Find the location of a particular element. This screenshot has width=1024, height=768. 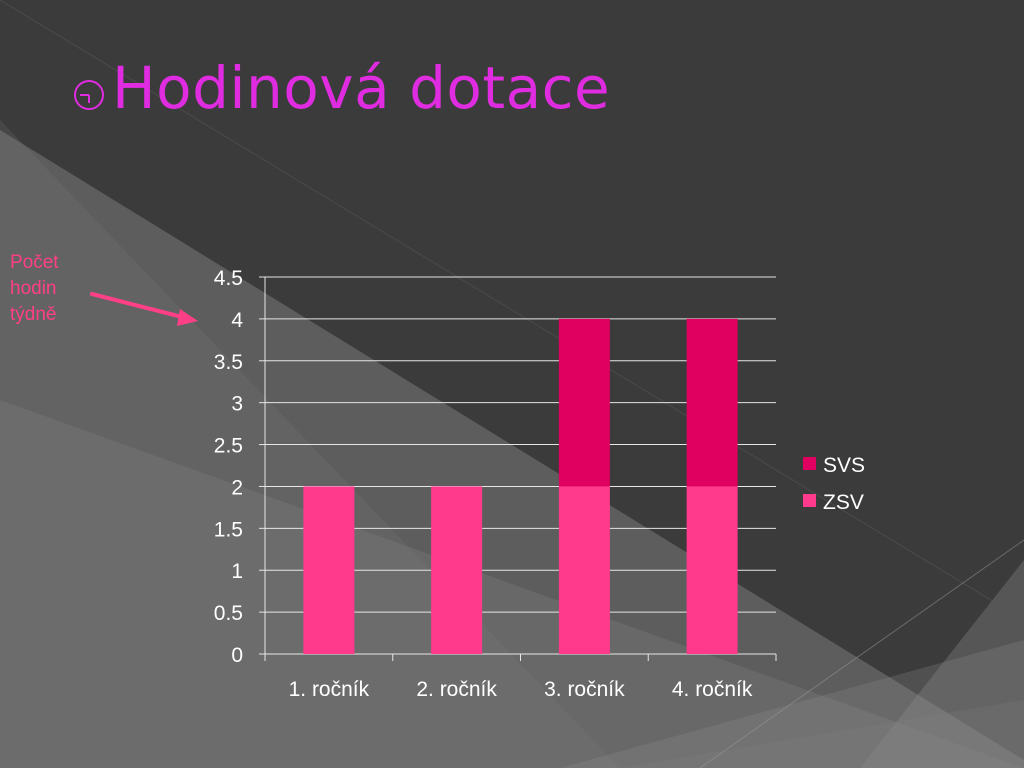

y-tick-label: 4 is located at coordinates (237, 320).